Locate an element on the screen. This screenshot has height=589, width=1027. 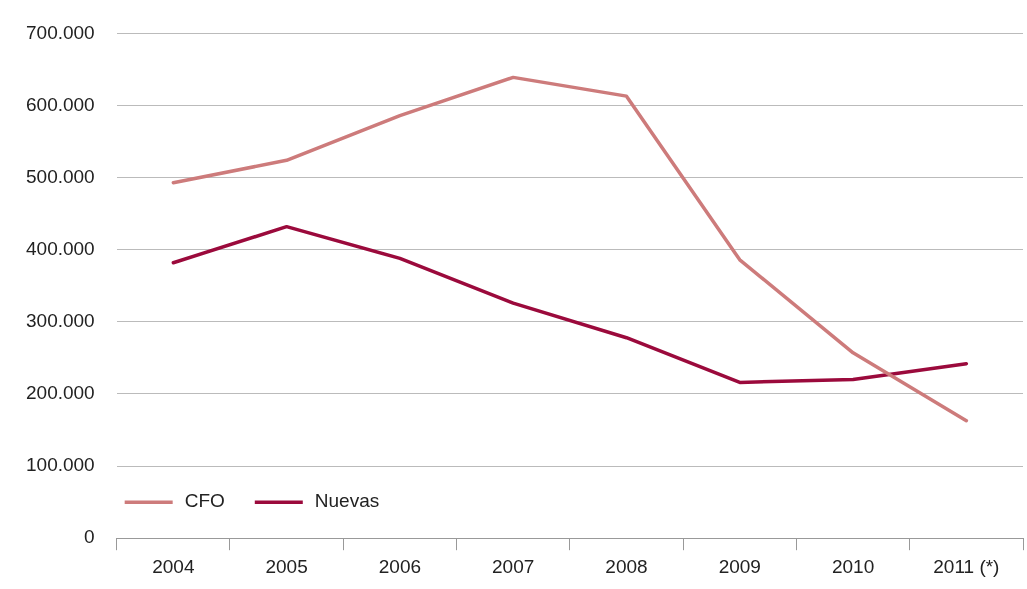
legend-label: CFO is located at coordinates (204, 501).